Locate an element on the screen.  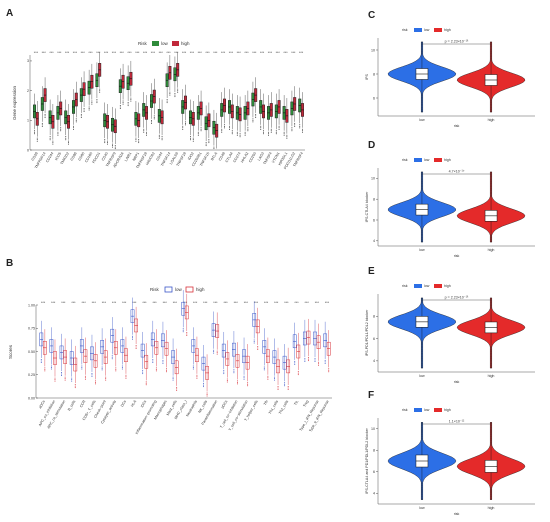
xtick-label-low: low is located at coordinates (422, 120).